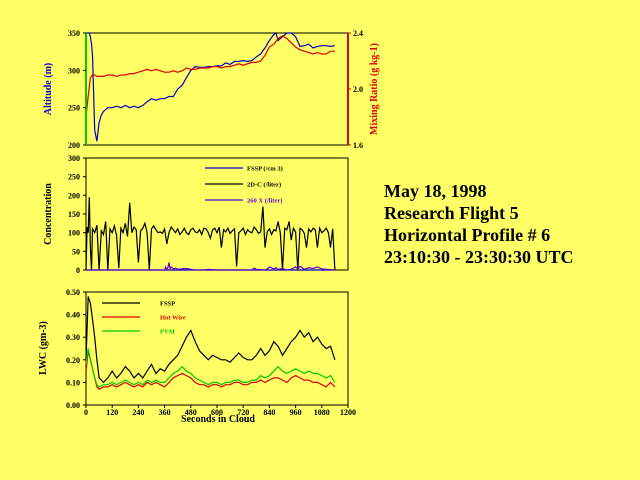 The width and height of the screenshot is (640, 480). I want to click on mixing-ratio-axis-label: Mixing Ratio (g kg-1), so click(374, 89).